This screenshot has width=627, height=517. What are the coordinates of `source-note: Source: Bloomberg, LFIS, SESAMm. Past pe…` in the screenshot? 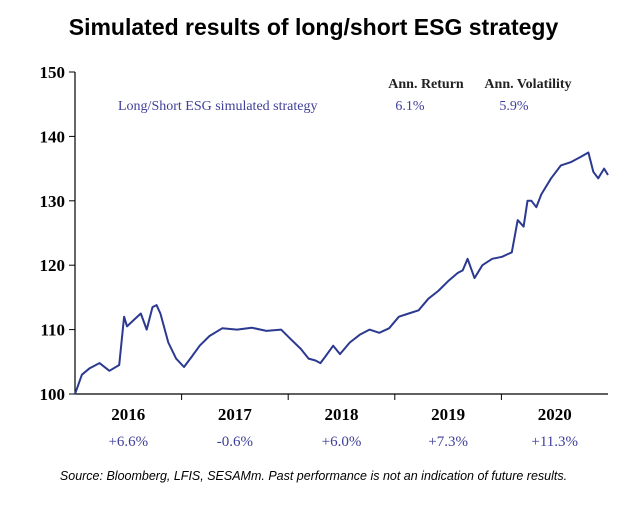 It's located at (313, 476).